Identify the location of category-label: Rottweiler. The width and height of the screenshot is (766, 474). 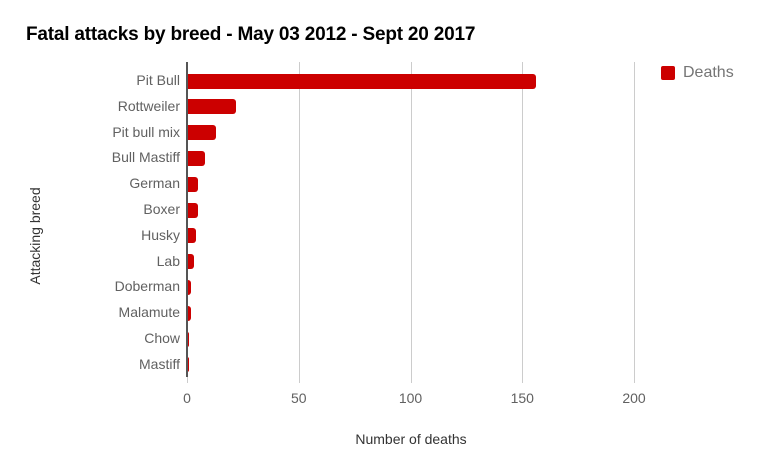
(148, 105).